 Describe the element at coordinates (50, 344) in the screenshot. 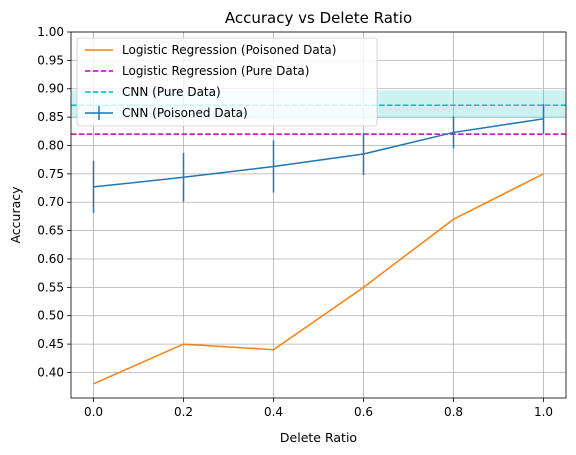

I see `y-tick-label: 0.45` at that location.